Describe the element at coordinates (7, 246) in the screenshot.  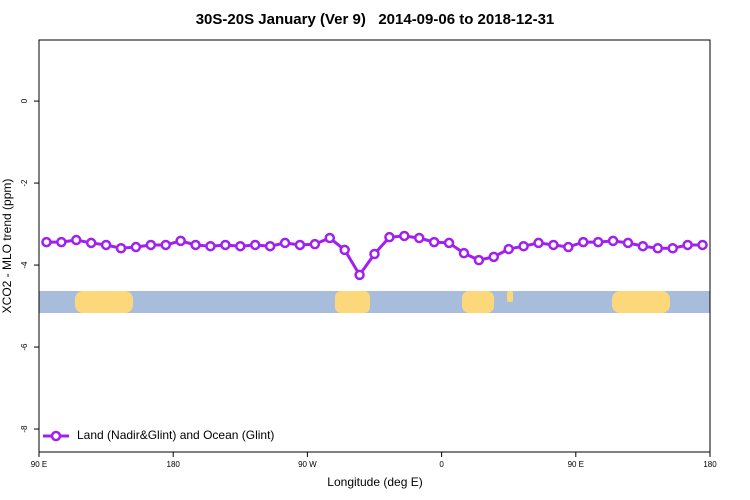
I see `y-axis-label: XCO2 - MLO trend (ppm)` at that location.